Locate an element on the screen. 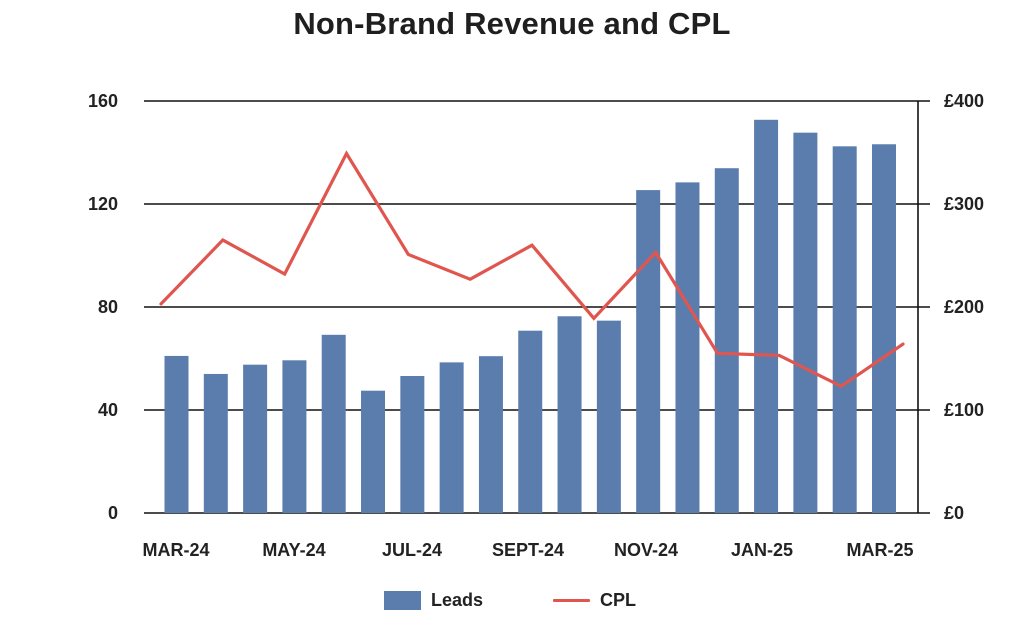 The height and width of the screenshot is (617, 1024). y-tick-label: 80 is located at coordinates (108, 307).